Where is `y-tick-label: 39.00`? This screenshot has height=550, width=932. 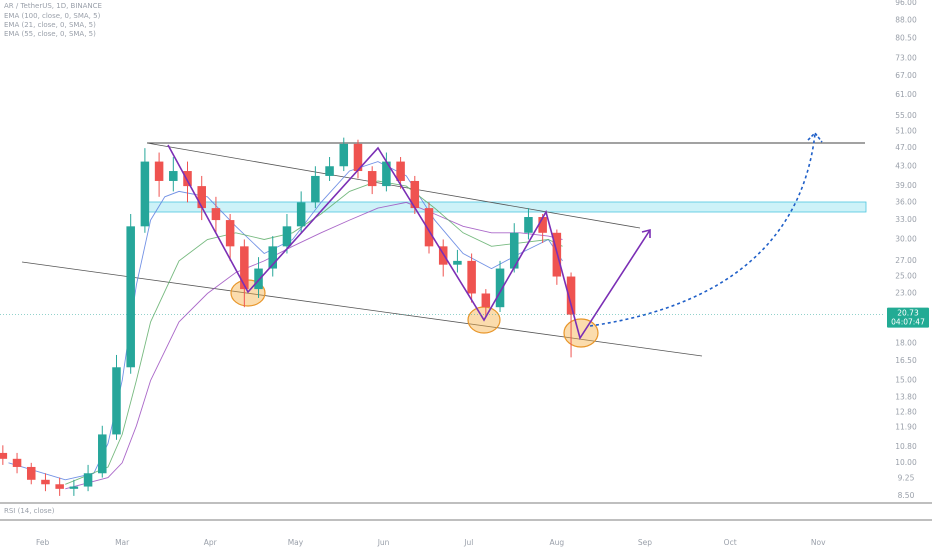
y-tick-label: 39.00 is located at coordinates (906, 185).